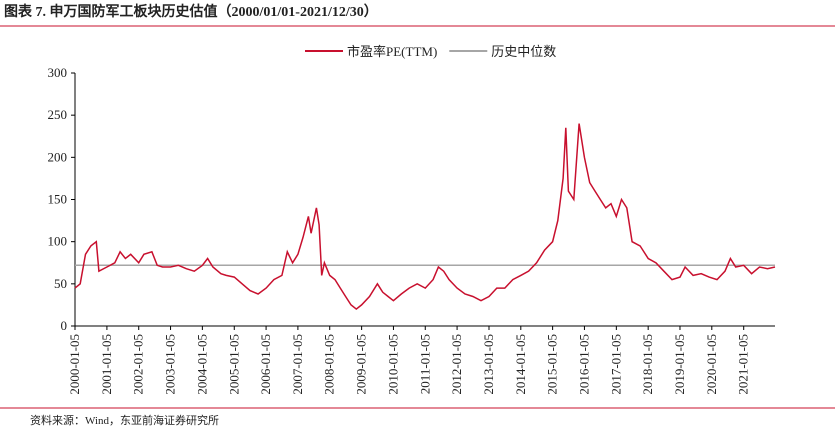  What do you see at coordinates (58, 72) in the screenshot?
I see `y-tick-label: 300` at bounding box center [58, 72].